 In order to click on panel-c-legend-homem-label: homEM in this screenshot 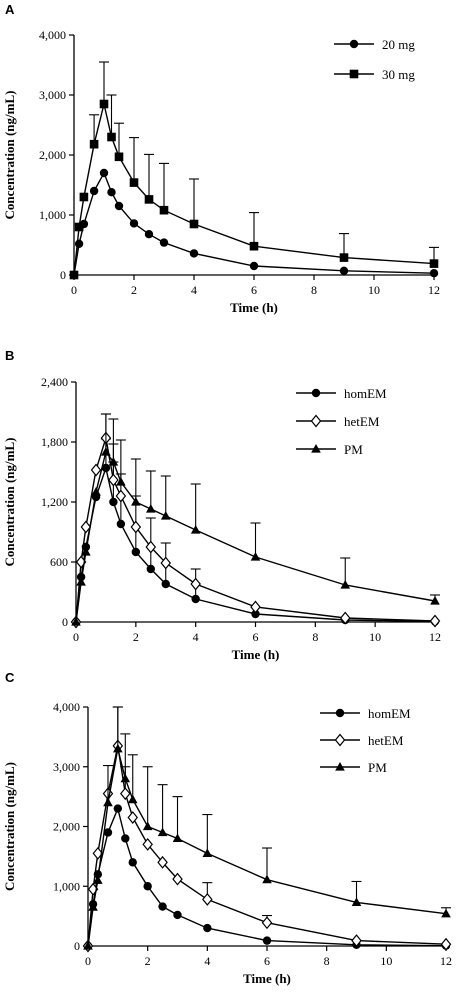, I will do `click(389, 713)`.